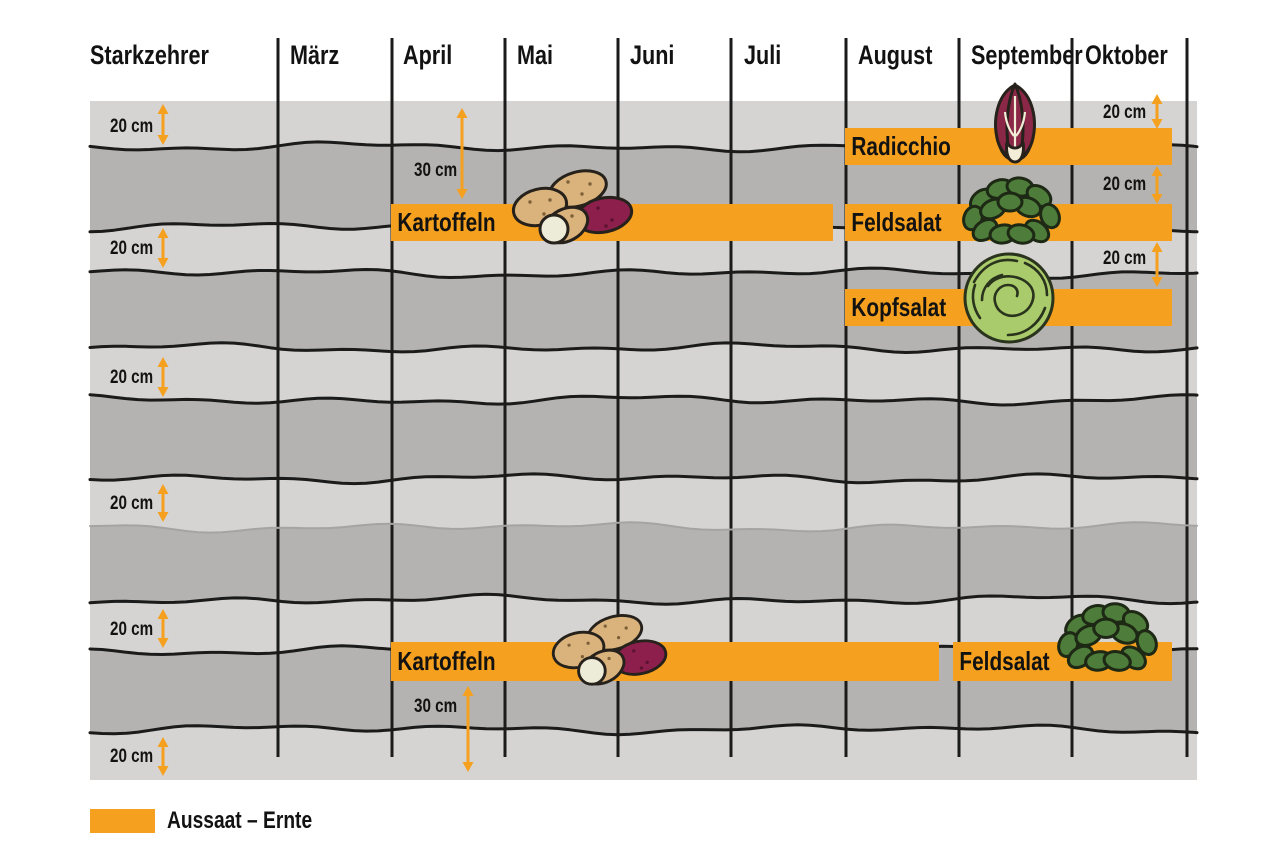  Describe the element at coordinates (428, 55) in the screenshot. I see `month-label-april: April` at that location.